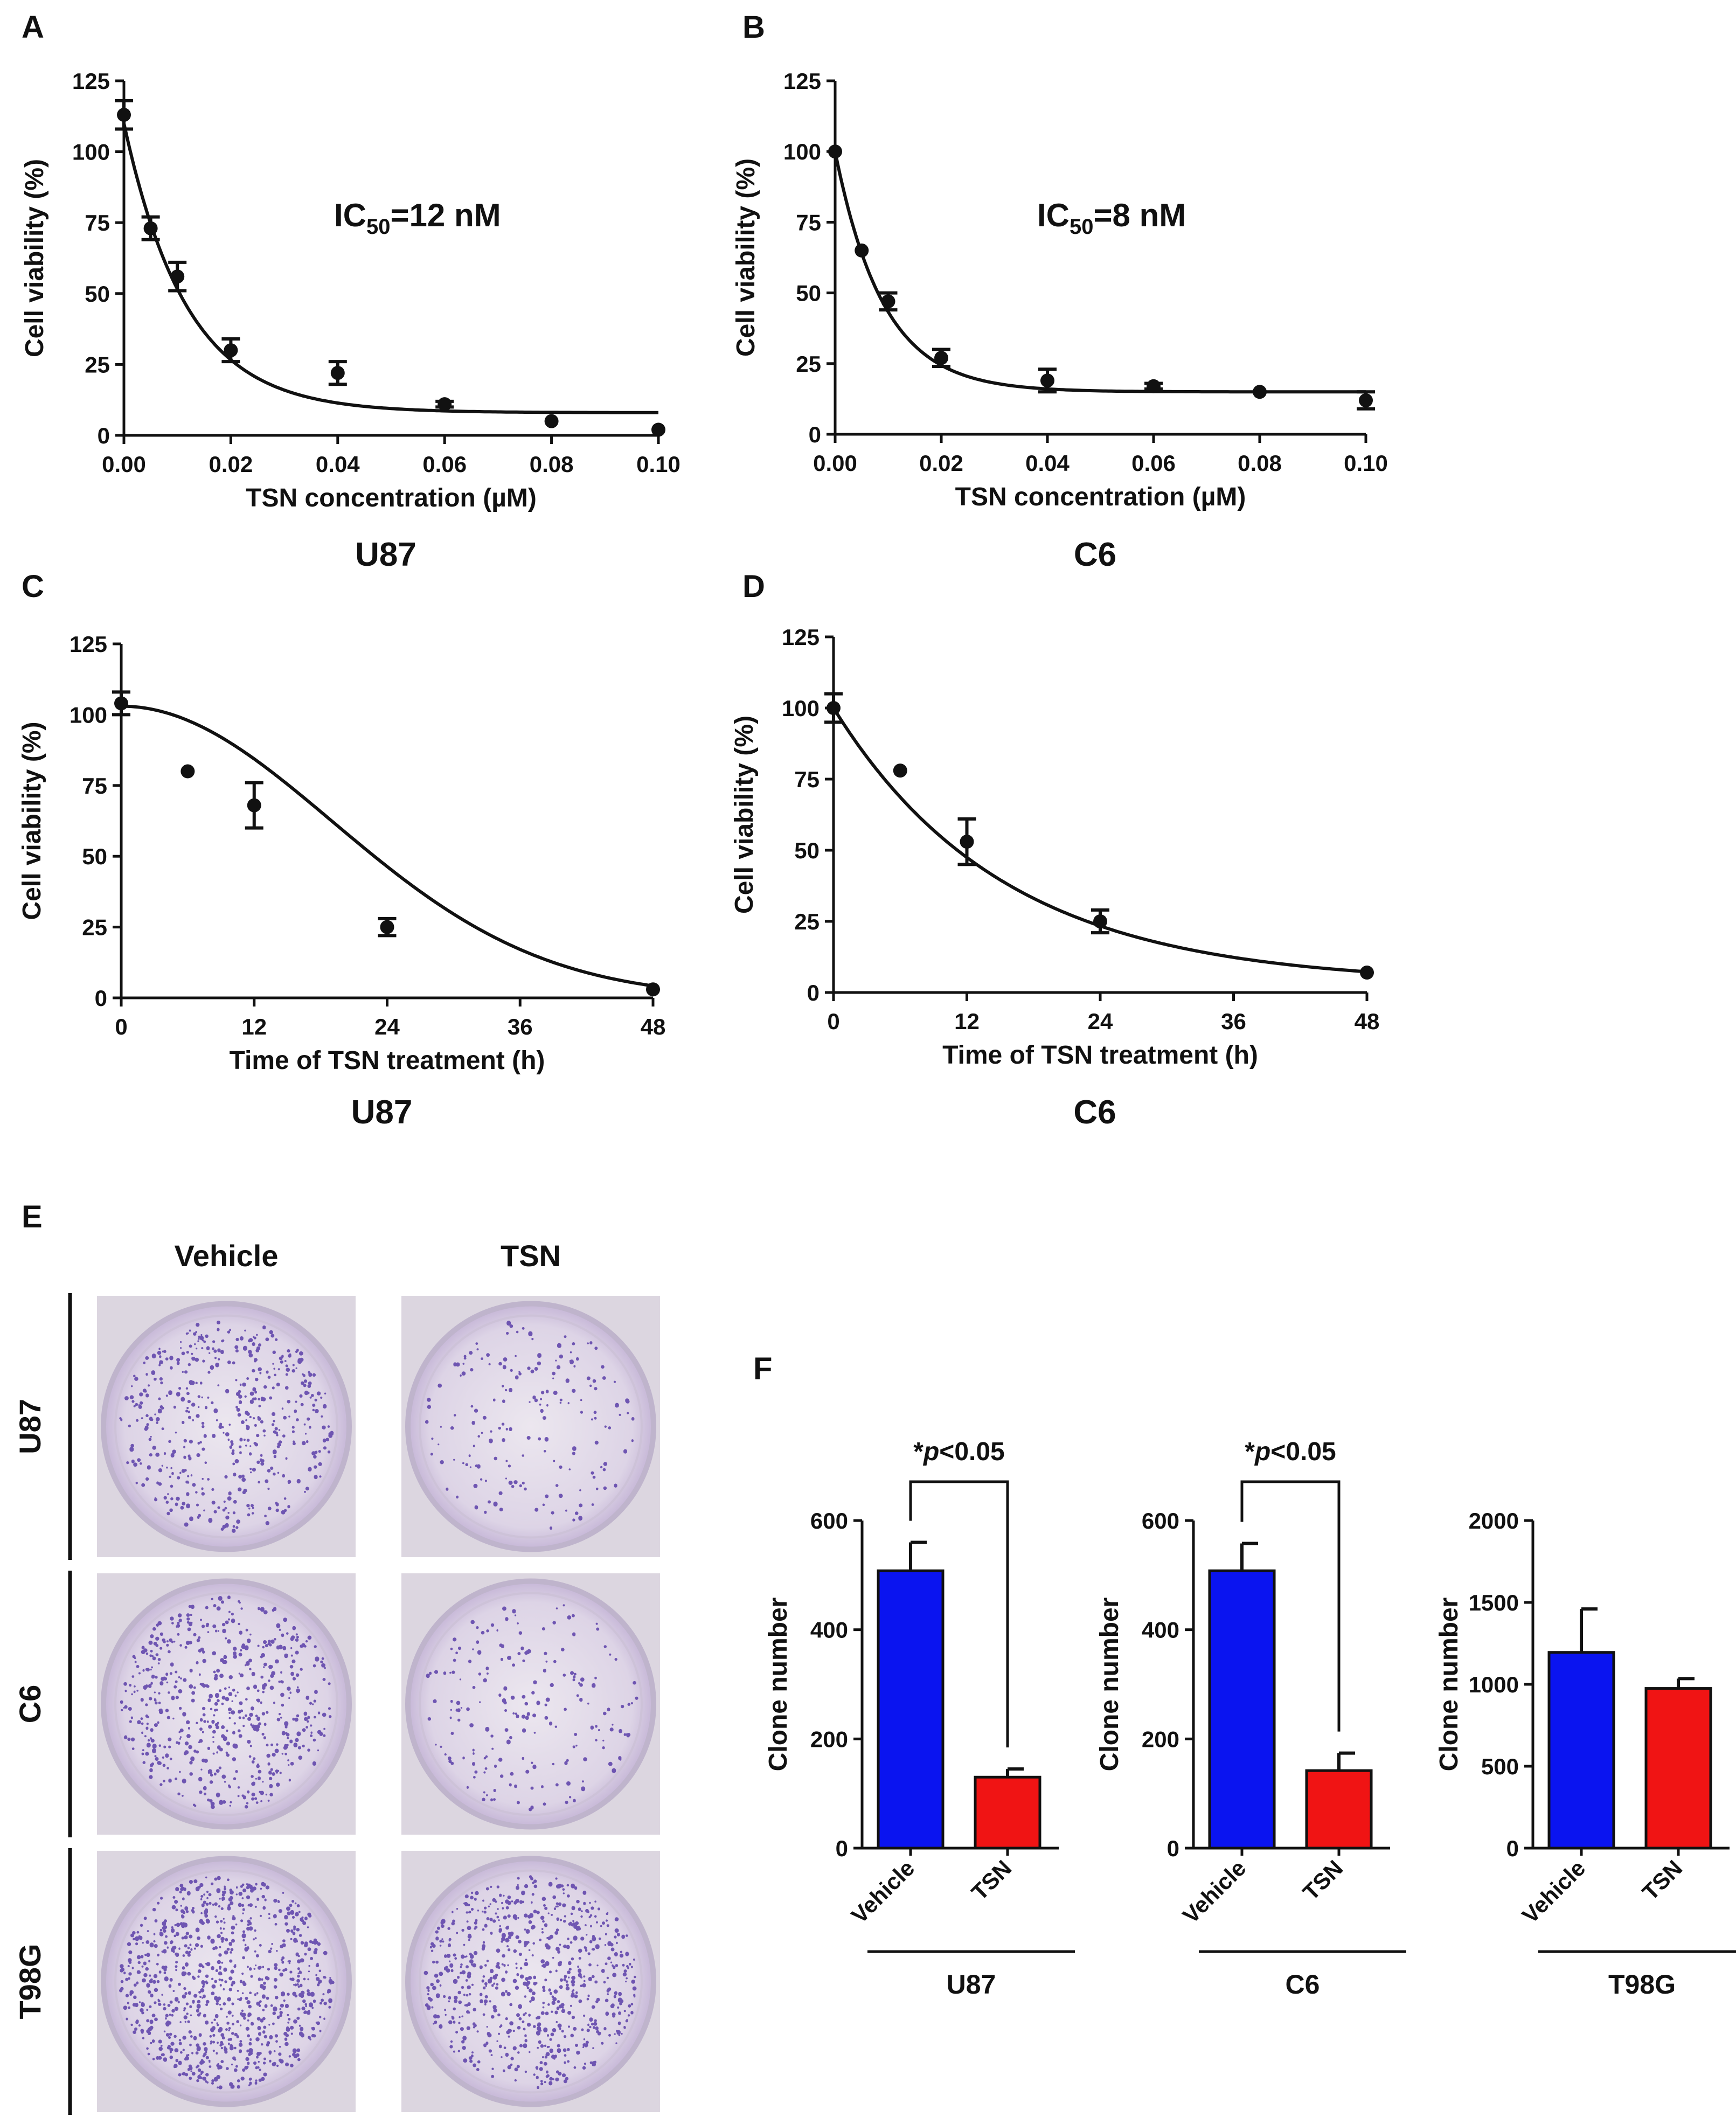  Describe the element at coordinates (32, 1216) in the screenshot. I see `panel-label-e: E` at that location.